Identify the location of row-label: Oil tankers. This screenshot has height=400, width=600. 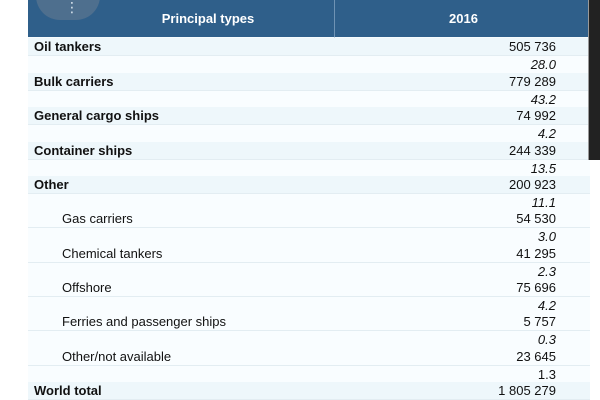
(68, 46).